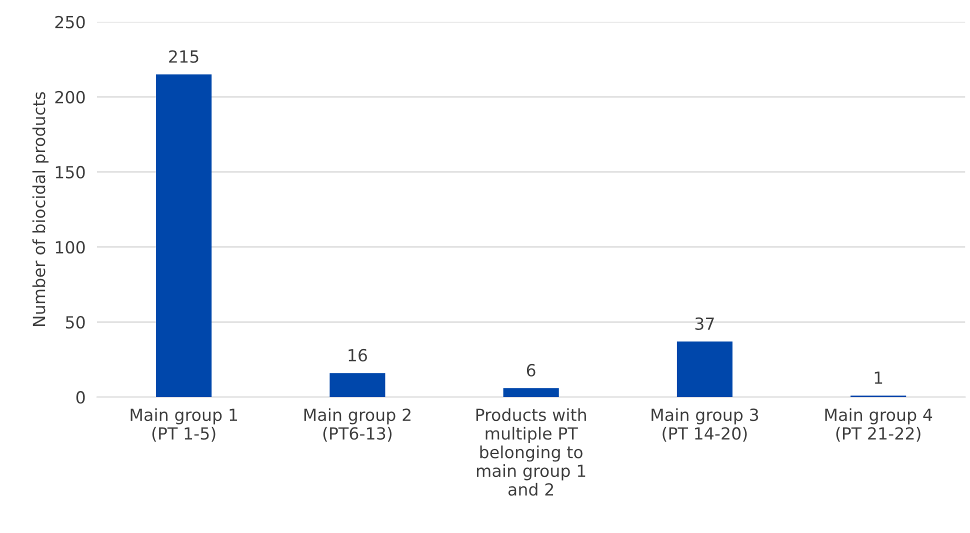 This screenshot has height=533, width=970. What do you see at coordinates (75, 322) in the screenshot?
I see `y-tick-label: 50` at bounding box center [75, 322].